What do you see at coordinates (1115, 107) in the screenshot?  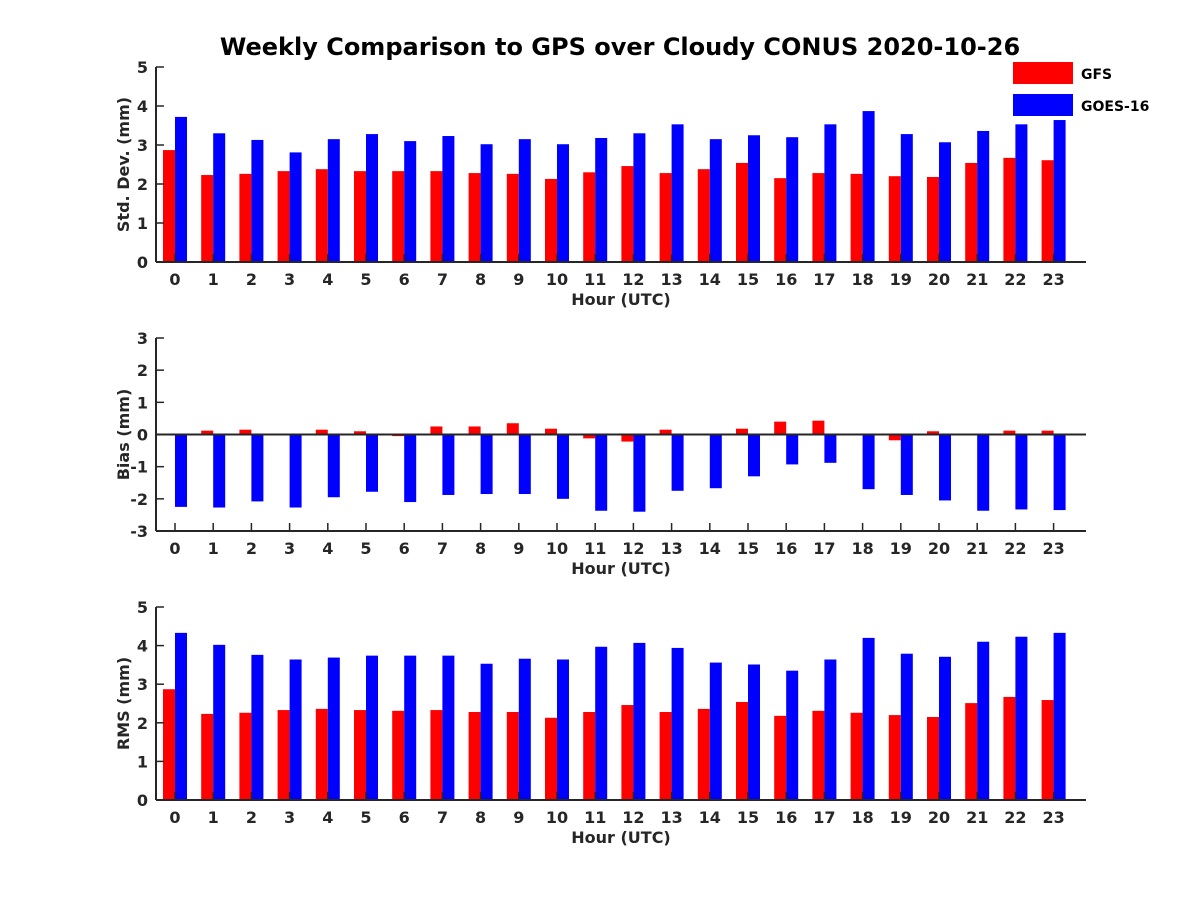 I see `legend-label-goes16: GOES-16` at bounding box center [1115, 107].